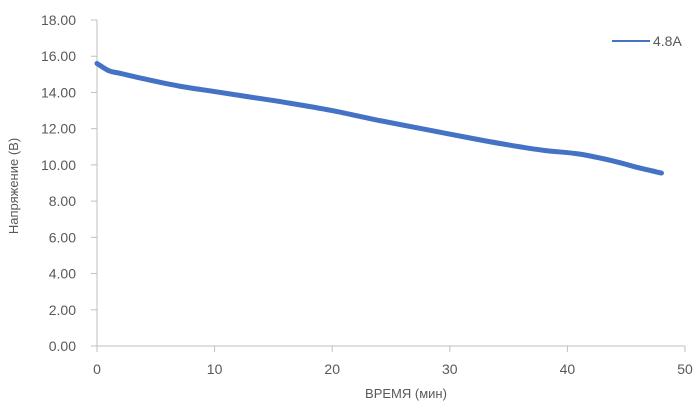 The height and width of the screenshot is (409, 697). I want to click on y-tick-label: 18.00, so click(58, 20).